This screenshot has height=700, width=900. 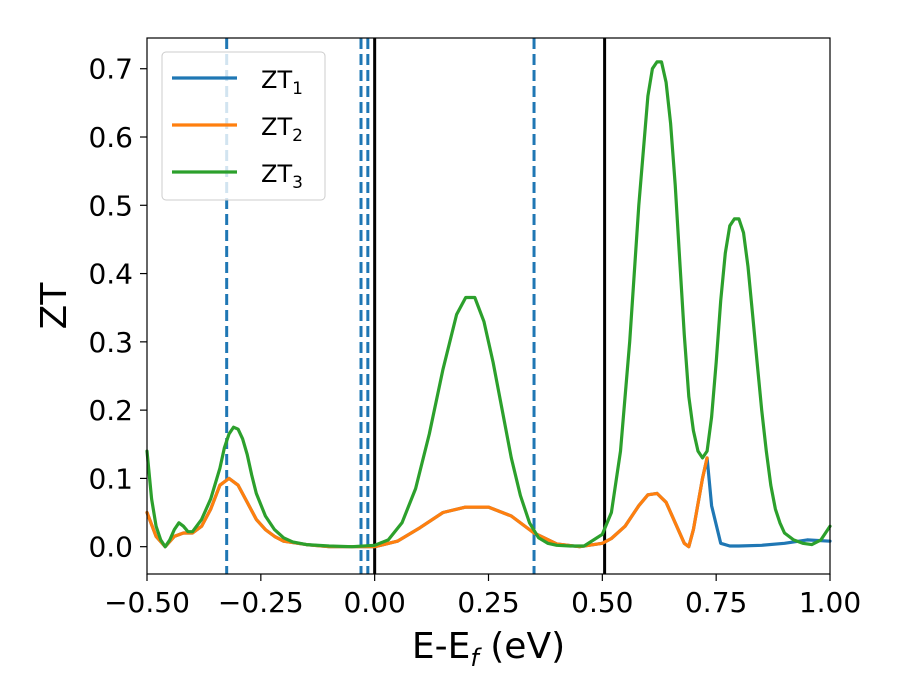 What do you see at coordinates (441, 646) in the screenshot?
I see `x-axis-label-main: E-E` at bounding box center [441, 646].